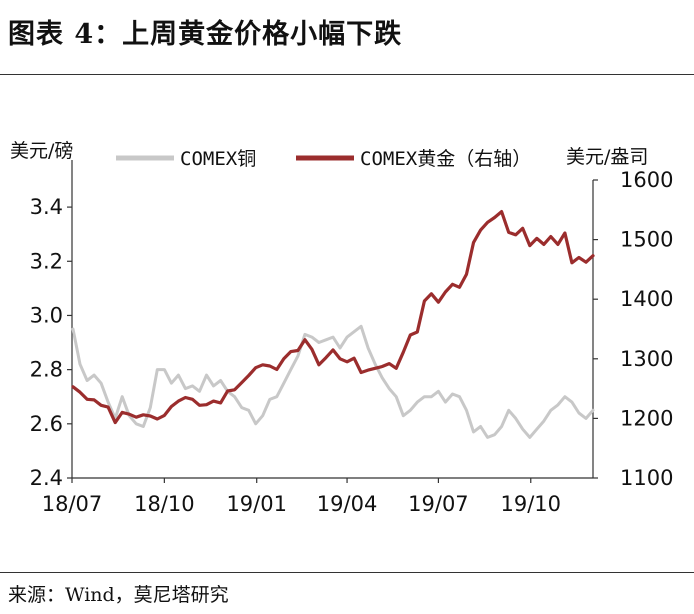  What do you see at coordinates (633, 329) in the screenshot?
I see `right-axis-ticks: 1100 1200 1300 1400 1500 1600` at bounding box center [633, 329].